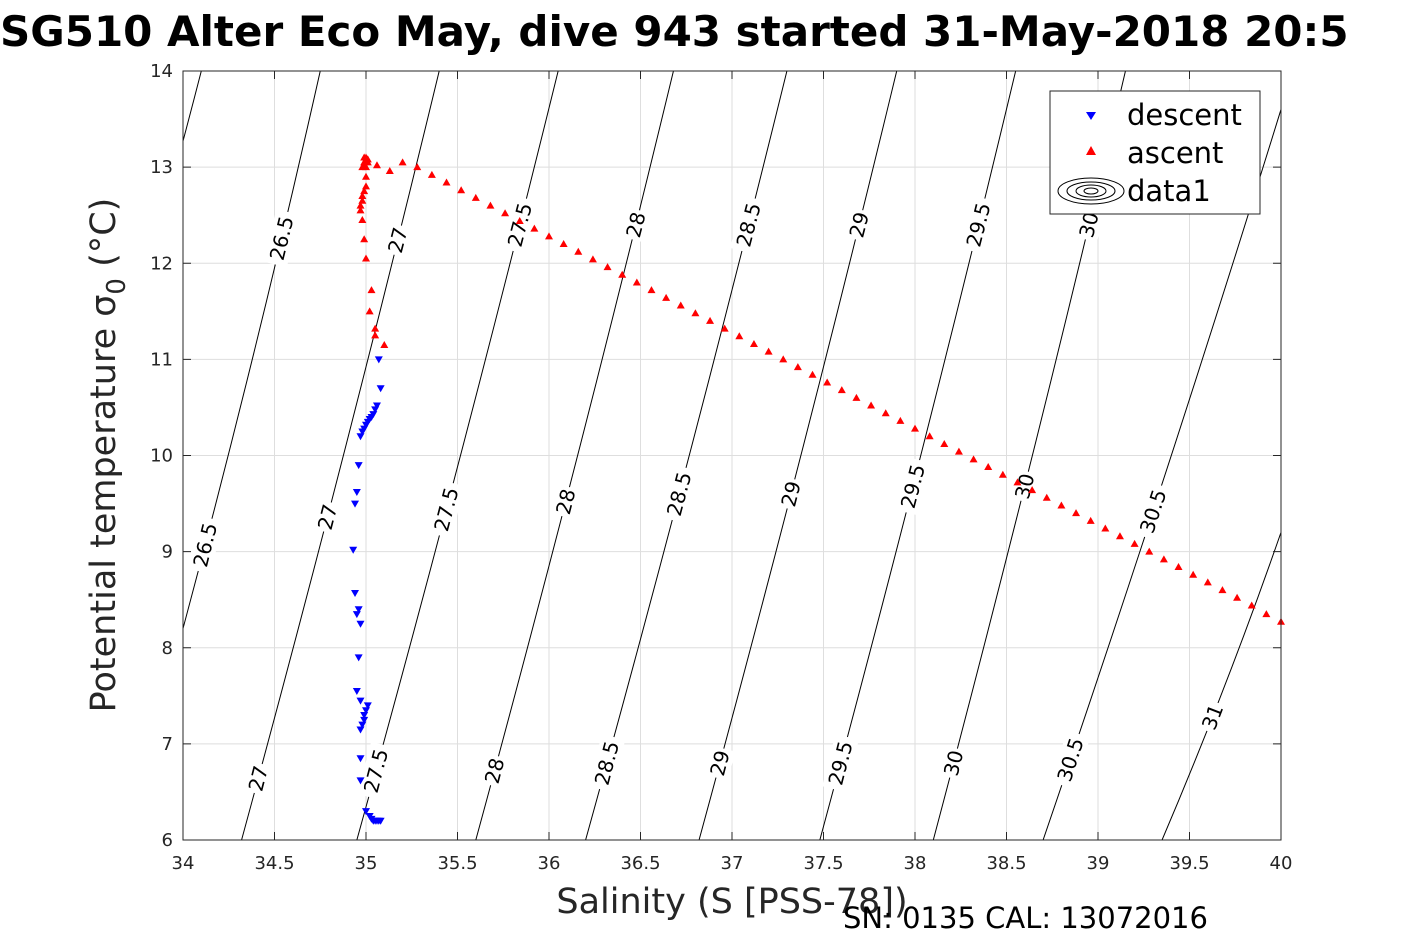  I want to click on y-axis-label-main: Potential temperature σ, so click(104, 504).